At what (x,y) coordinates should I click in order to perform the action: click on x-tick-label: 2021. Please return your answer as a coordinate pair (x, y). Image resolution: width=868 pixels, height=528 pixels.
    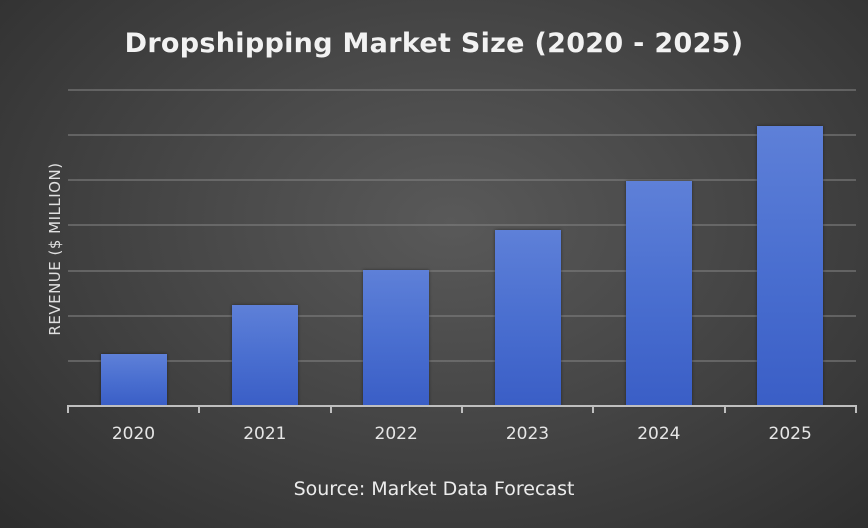
    Looking at the image, I should click on (265, 434).